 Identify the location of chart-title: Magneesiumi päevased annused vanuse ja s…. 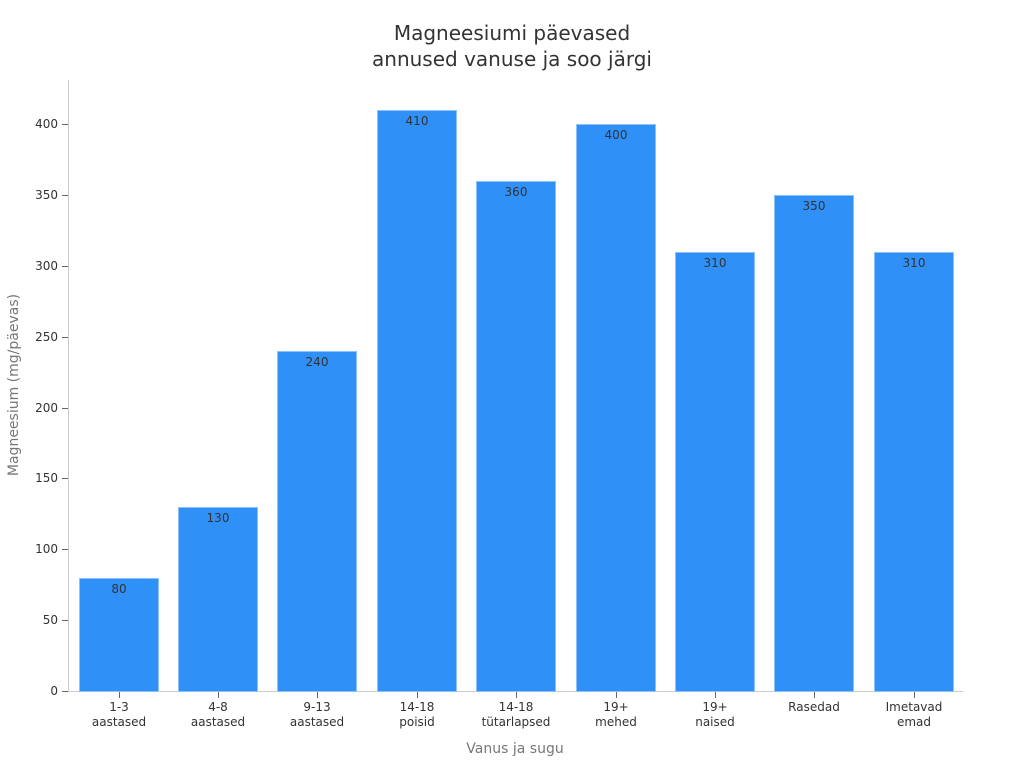
(512, 46).